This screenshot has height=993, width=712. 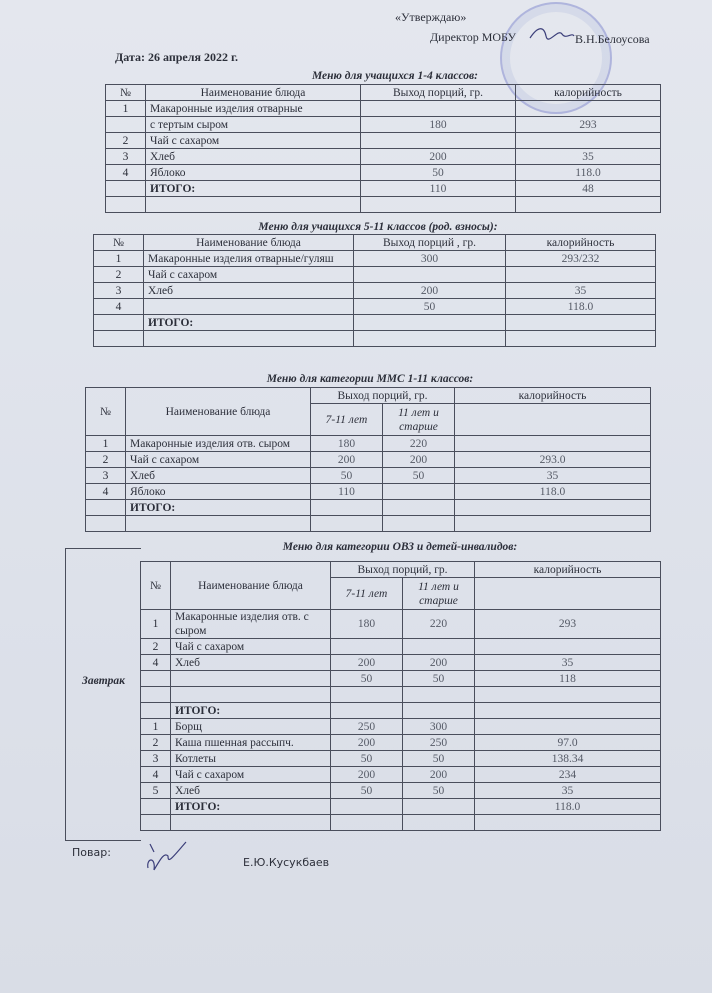 I want to click on table-row: 2 Каша пшенная рассыпч. 200 250 97.0, so click(x=401, y=742).